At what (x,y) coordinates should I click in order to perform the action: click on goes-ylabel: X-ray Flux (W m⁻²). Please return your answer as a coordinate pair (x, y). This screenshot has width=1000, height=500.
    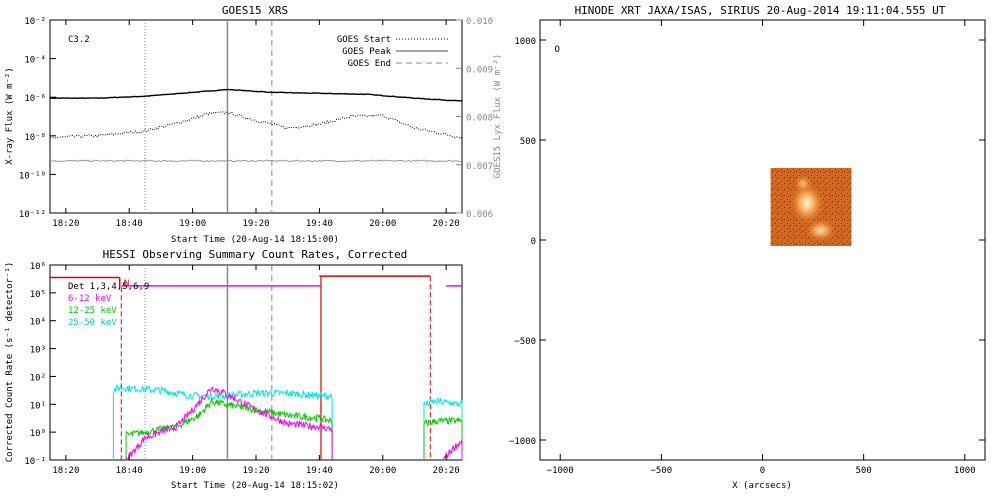
    Looking at the image, I should click on (10, 116).